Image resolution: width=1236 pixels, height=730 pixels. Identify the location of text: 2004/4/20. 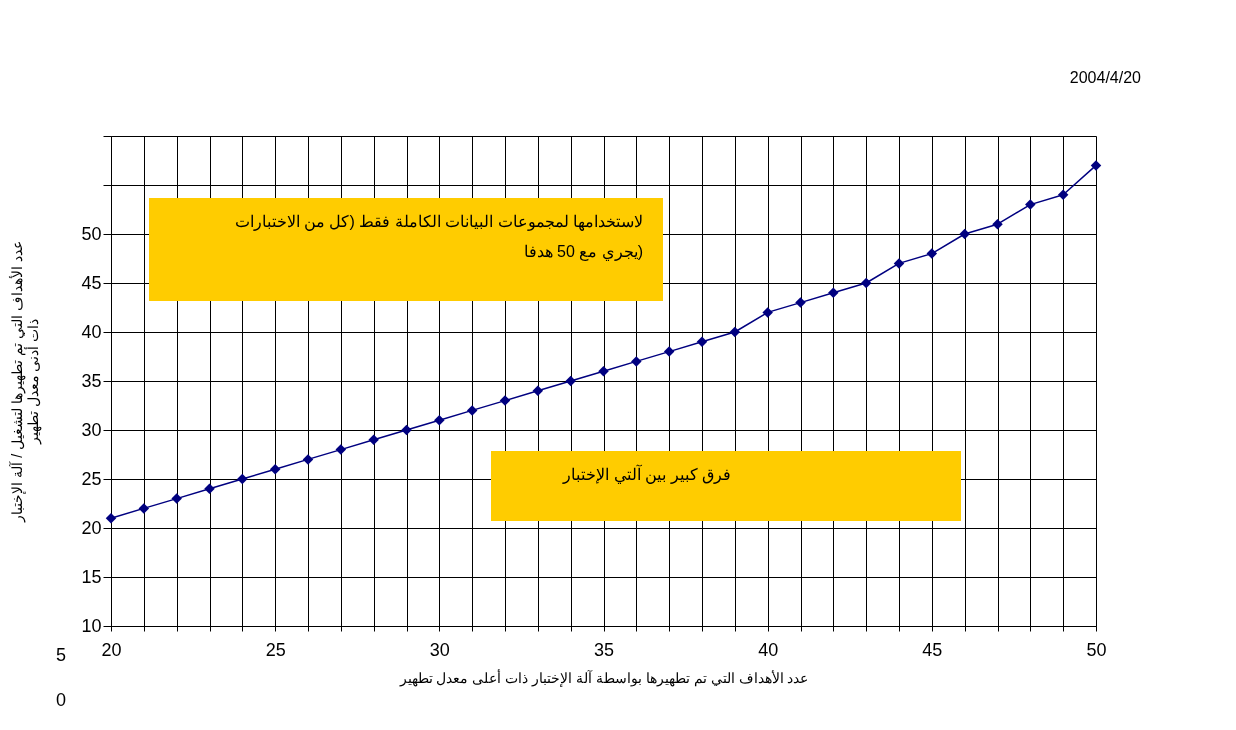
(1105, 77).